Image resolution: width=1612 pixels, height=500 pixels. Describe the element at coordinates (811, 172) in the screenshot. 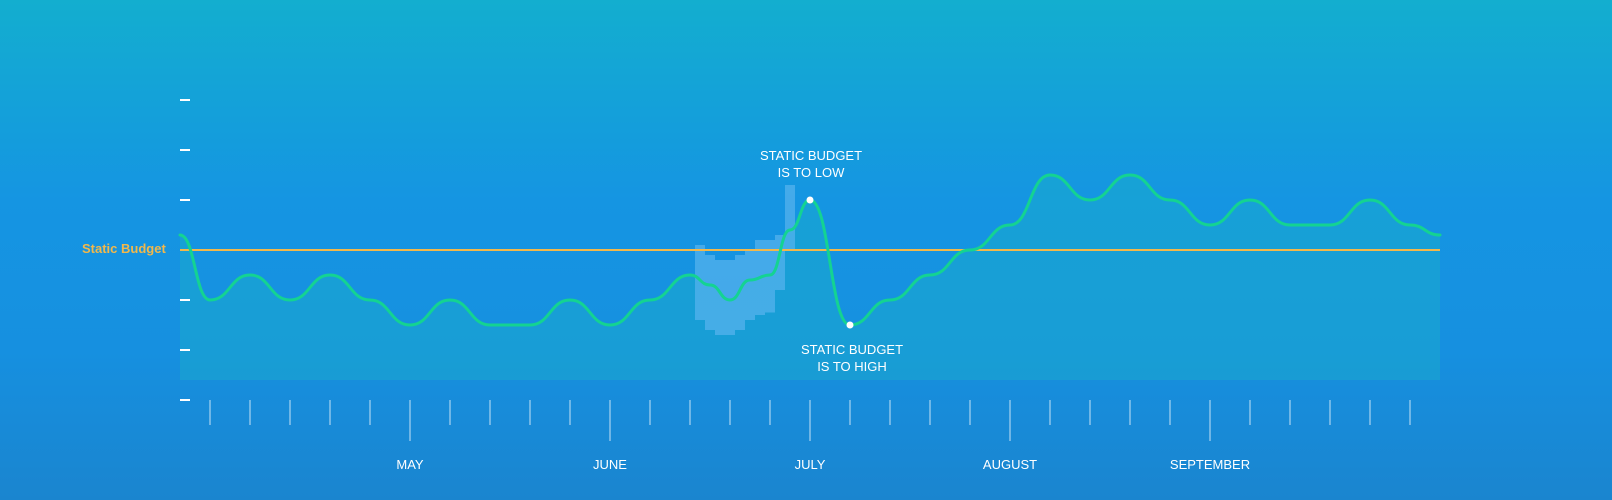

I see `annotation-too-low-line-2: IS TO LOW` at that location.